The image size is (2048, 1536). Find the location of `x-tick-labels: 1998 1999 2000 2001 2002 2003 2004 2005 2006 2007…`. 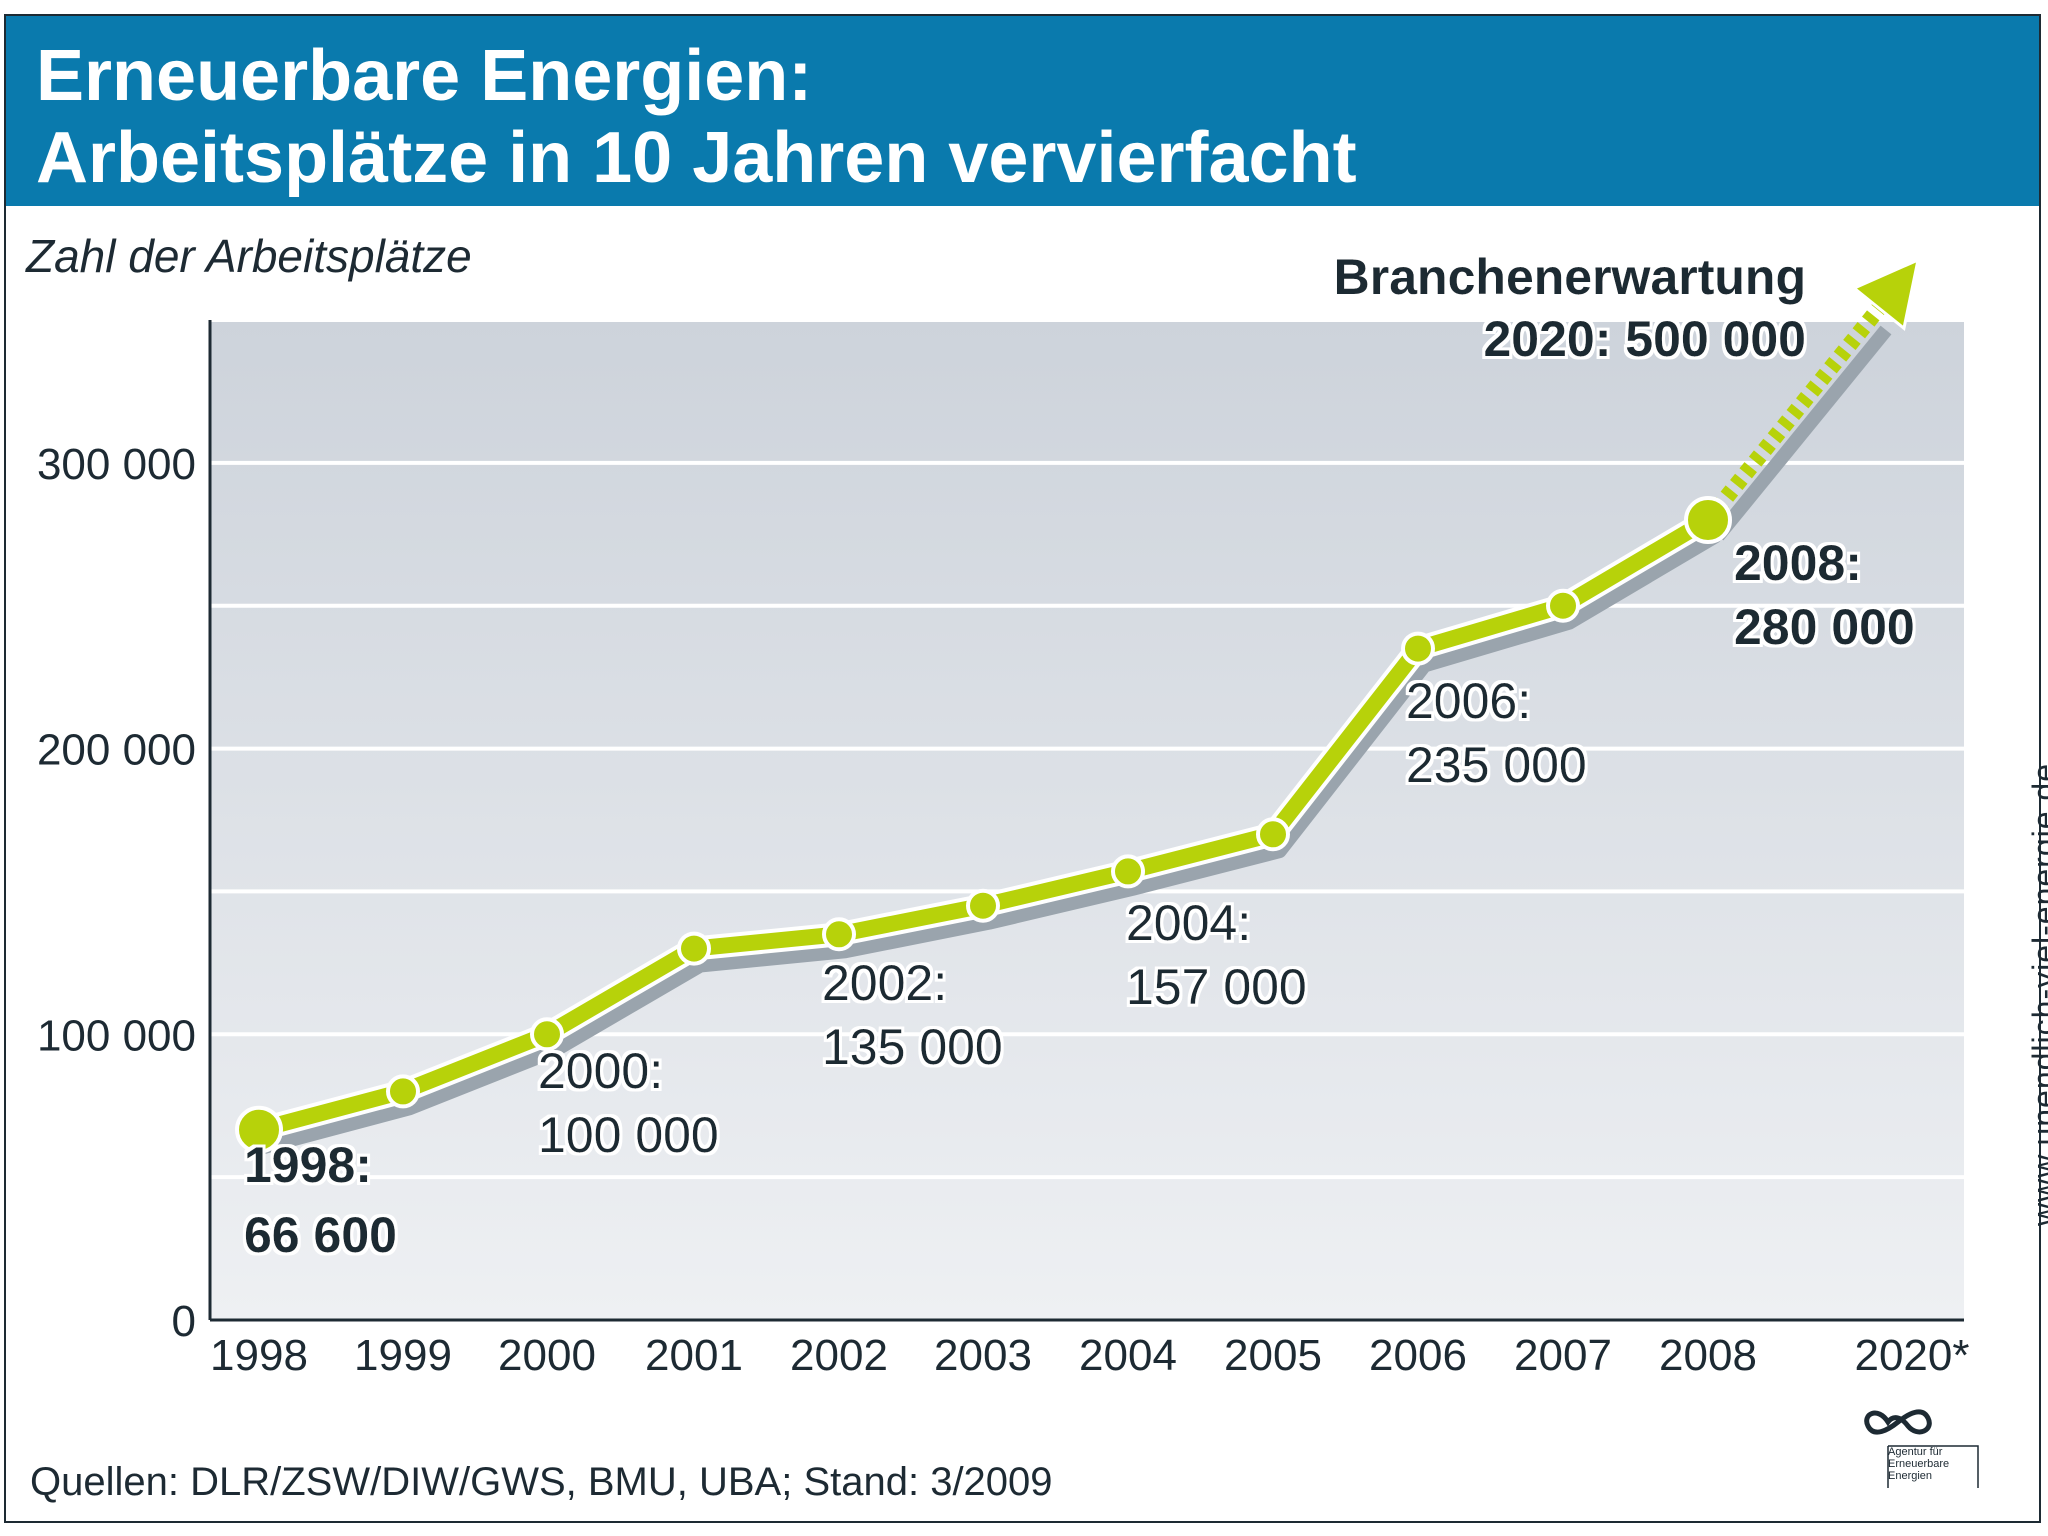

x-tick-labels: 1998 1999 2000 2001 2002 2003 2004 2005 2006 2007… is located at coordinates (1089, 1355).